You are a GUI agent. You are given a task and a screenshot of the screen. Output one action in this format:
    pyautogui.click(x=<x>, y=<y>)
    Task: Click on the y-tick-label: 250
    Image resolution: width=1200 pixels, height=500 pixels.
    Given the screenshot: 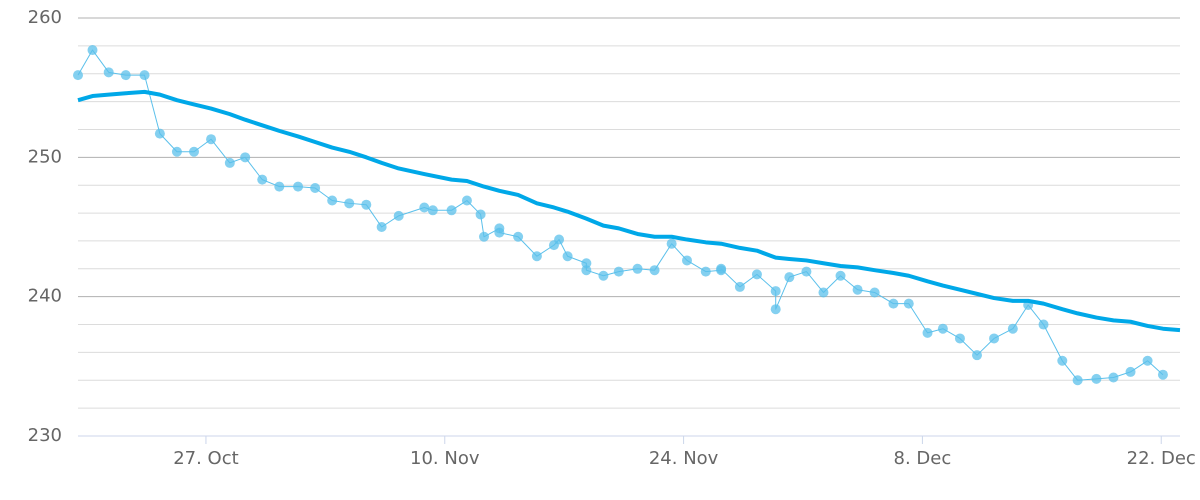 What is the action you would take?
    pyautogui.click(x=45, y=156)
    